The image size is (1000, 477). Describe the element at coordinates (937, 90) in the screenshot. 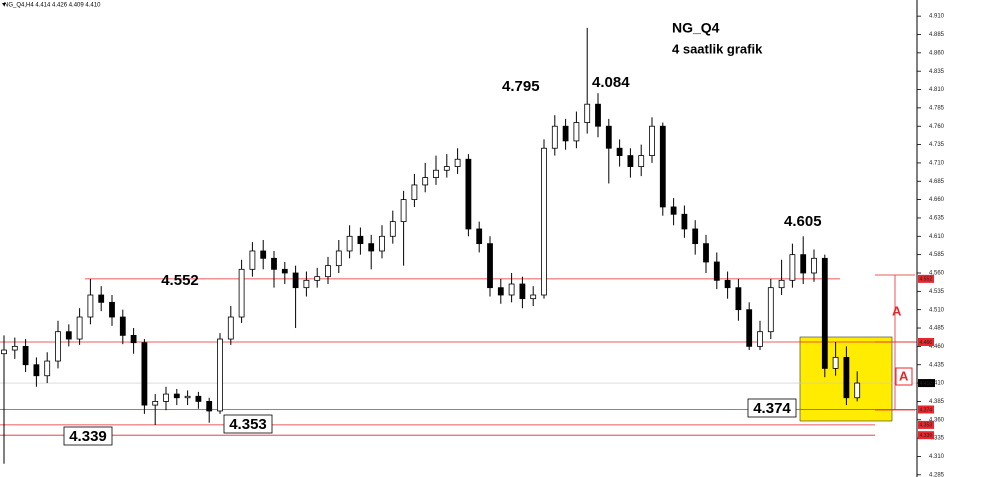

I see `y-tick-label: 4.810` at that location.